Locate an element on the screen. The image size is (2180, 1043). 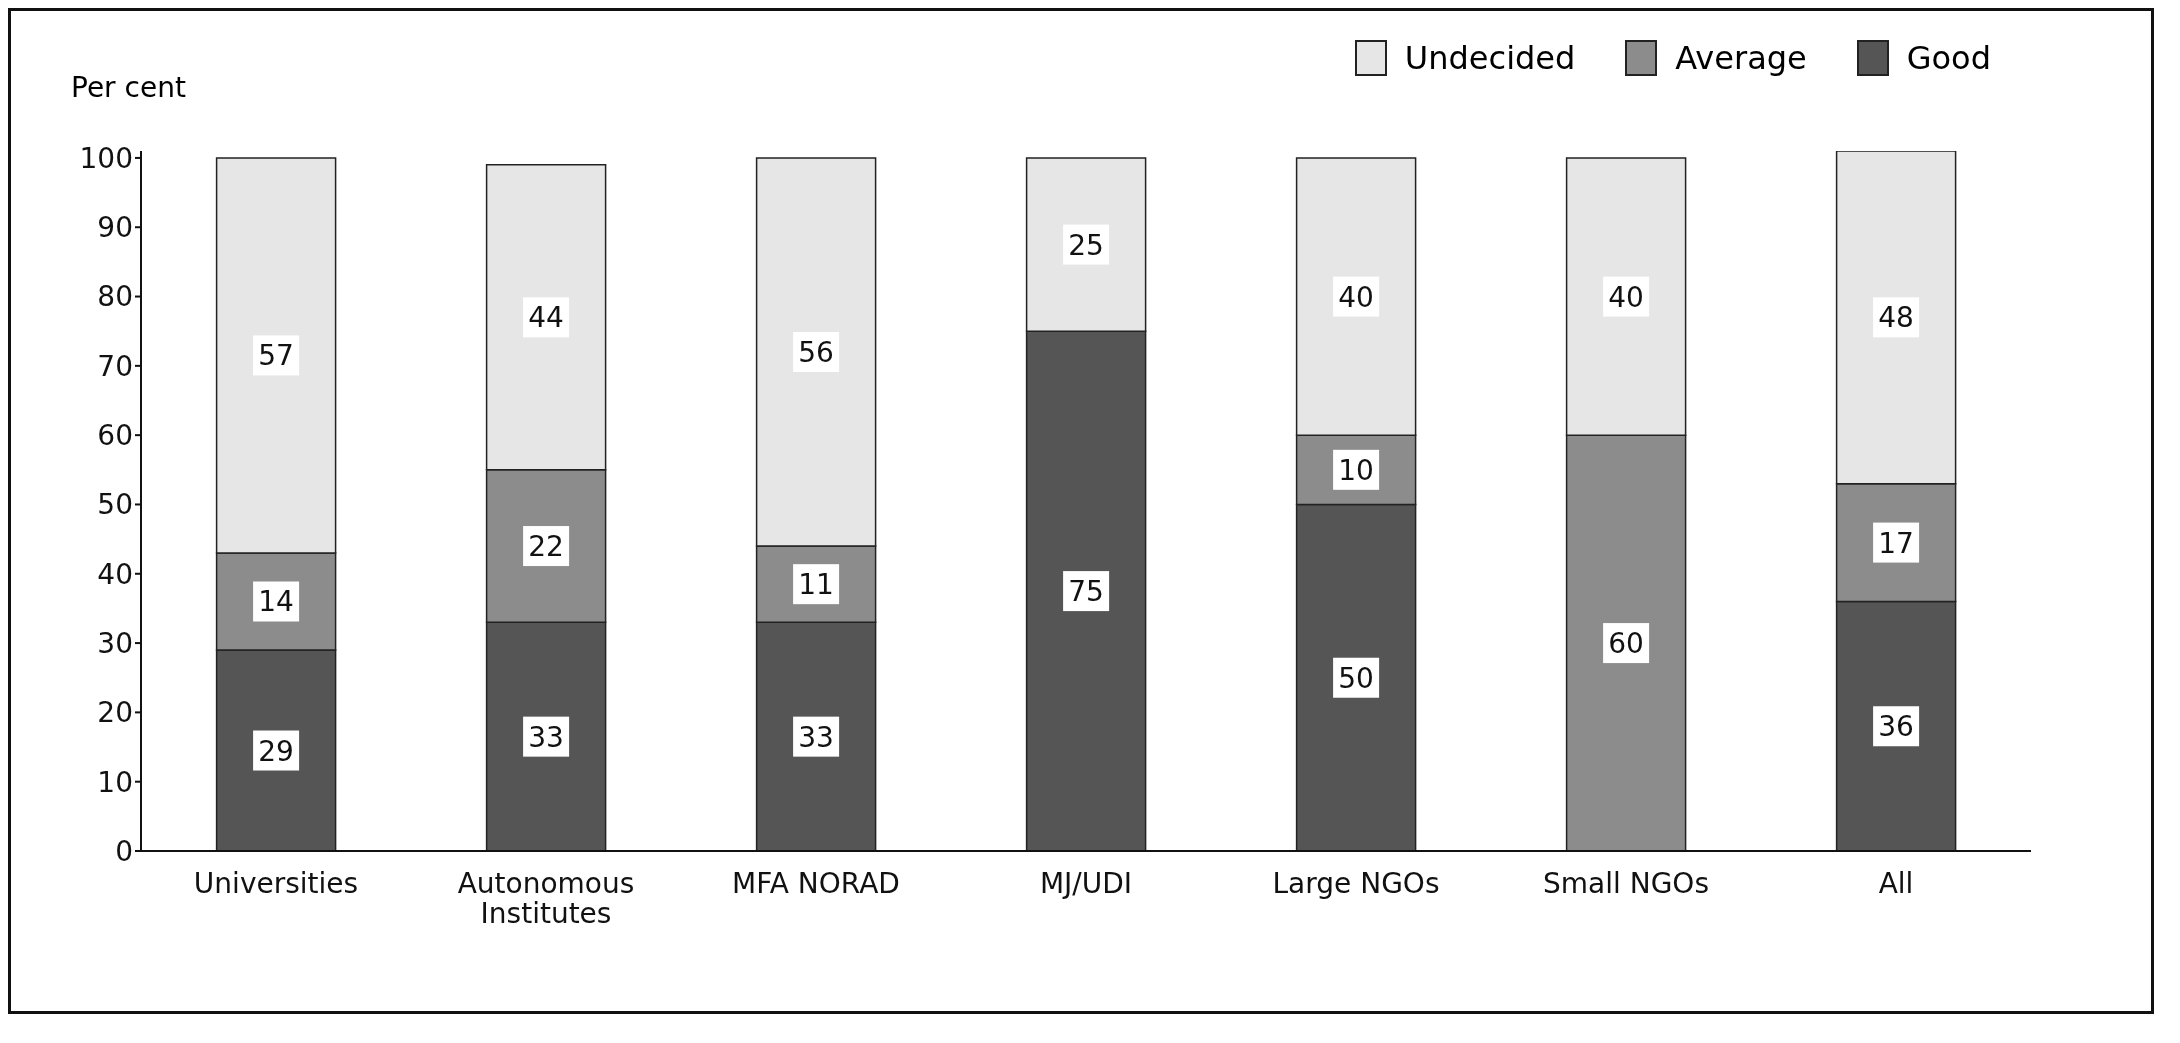
y-axis-title: Per cent is located at coordinates (128, 87).